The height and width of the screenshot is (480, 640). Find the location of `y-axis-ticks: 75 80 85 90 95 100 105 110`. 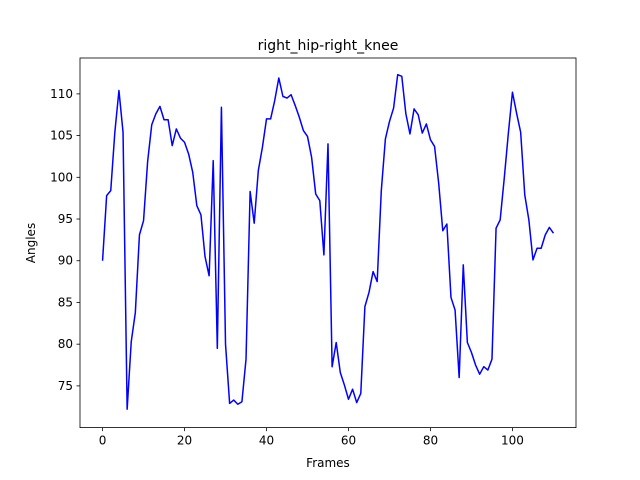

y-axis-ticks: 75 80 85 90 95 100 105 110 is located at coordinates (65, 240).